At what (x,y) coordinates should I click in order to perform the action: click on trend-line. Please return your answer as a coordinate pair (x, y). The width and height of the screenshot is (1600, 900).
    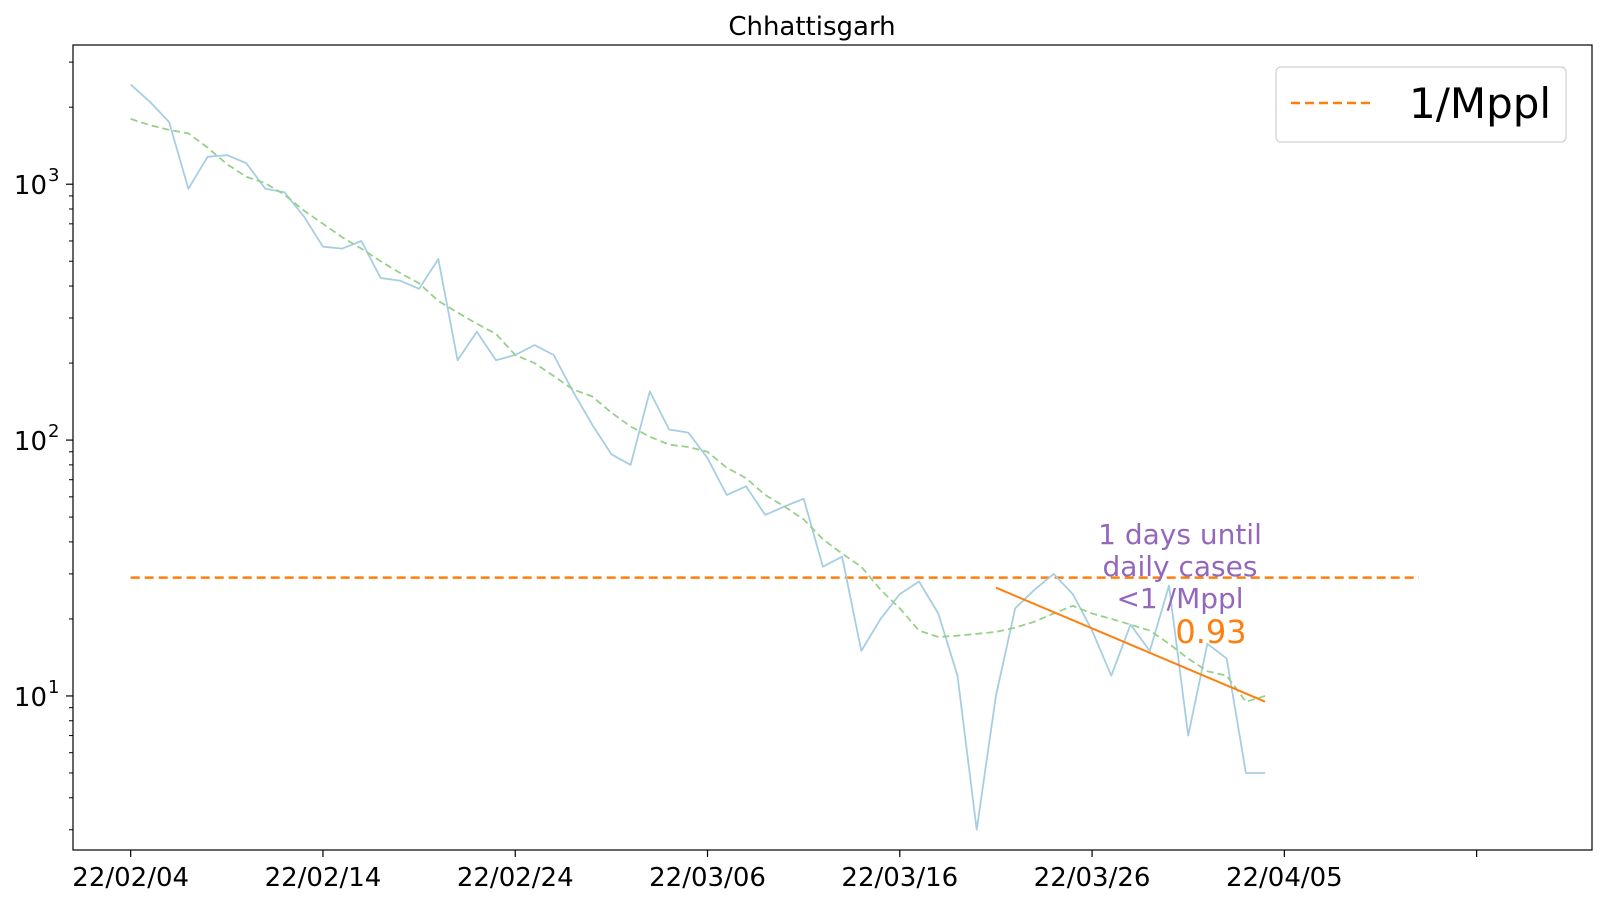
    Looking at the image, I should click on (1130, 644).